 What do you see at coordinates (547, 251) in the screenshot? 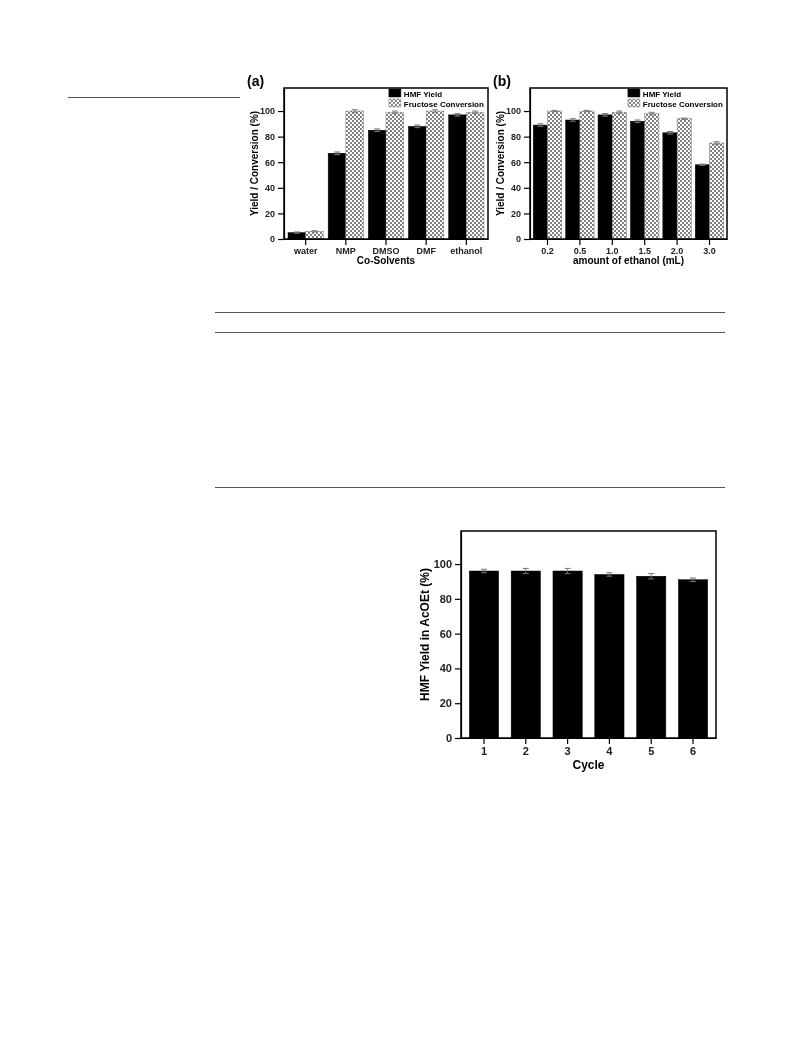
I see `x-tick-label: 0.2` at bounding box center [547, 251].